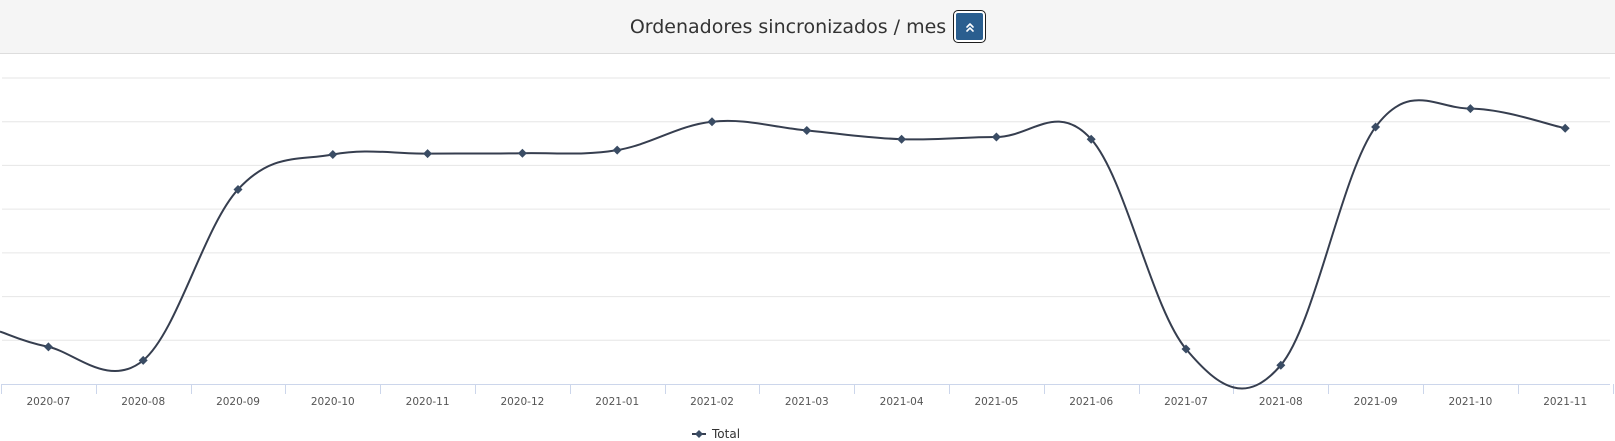  What do you see at coordinates (902, 402) in the screenshot?
I see `x-tick-label: 2021-04` at bounding box center [902, 402].